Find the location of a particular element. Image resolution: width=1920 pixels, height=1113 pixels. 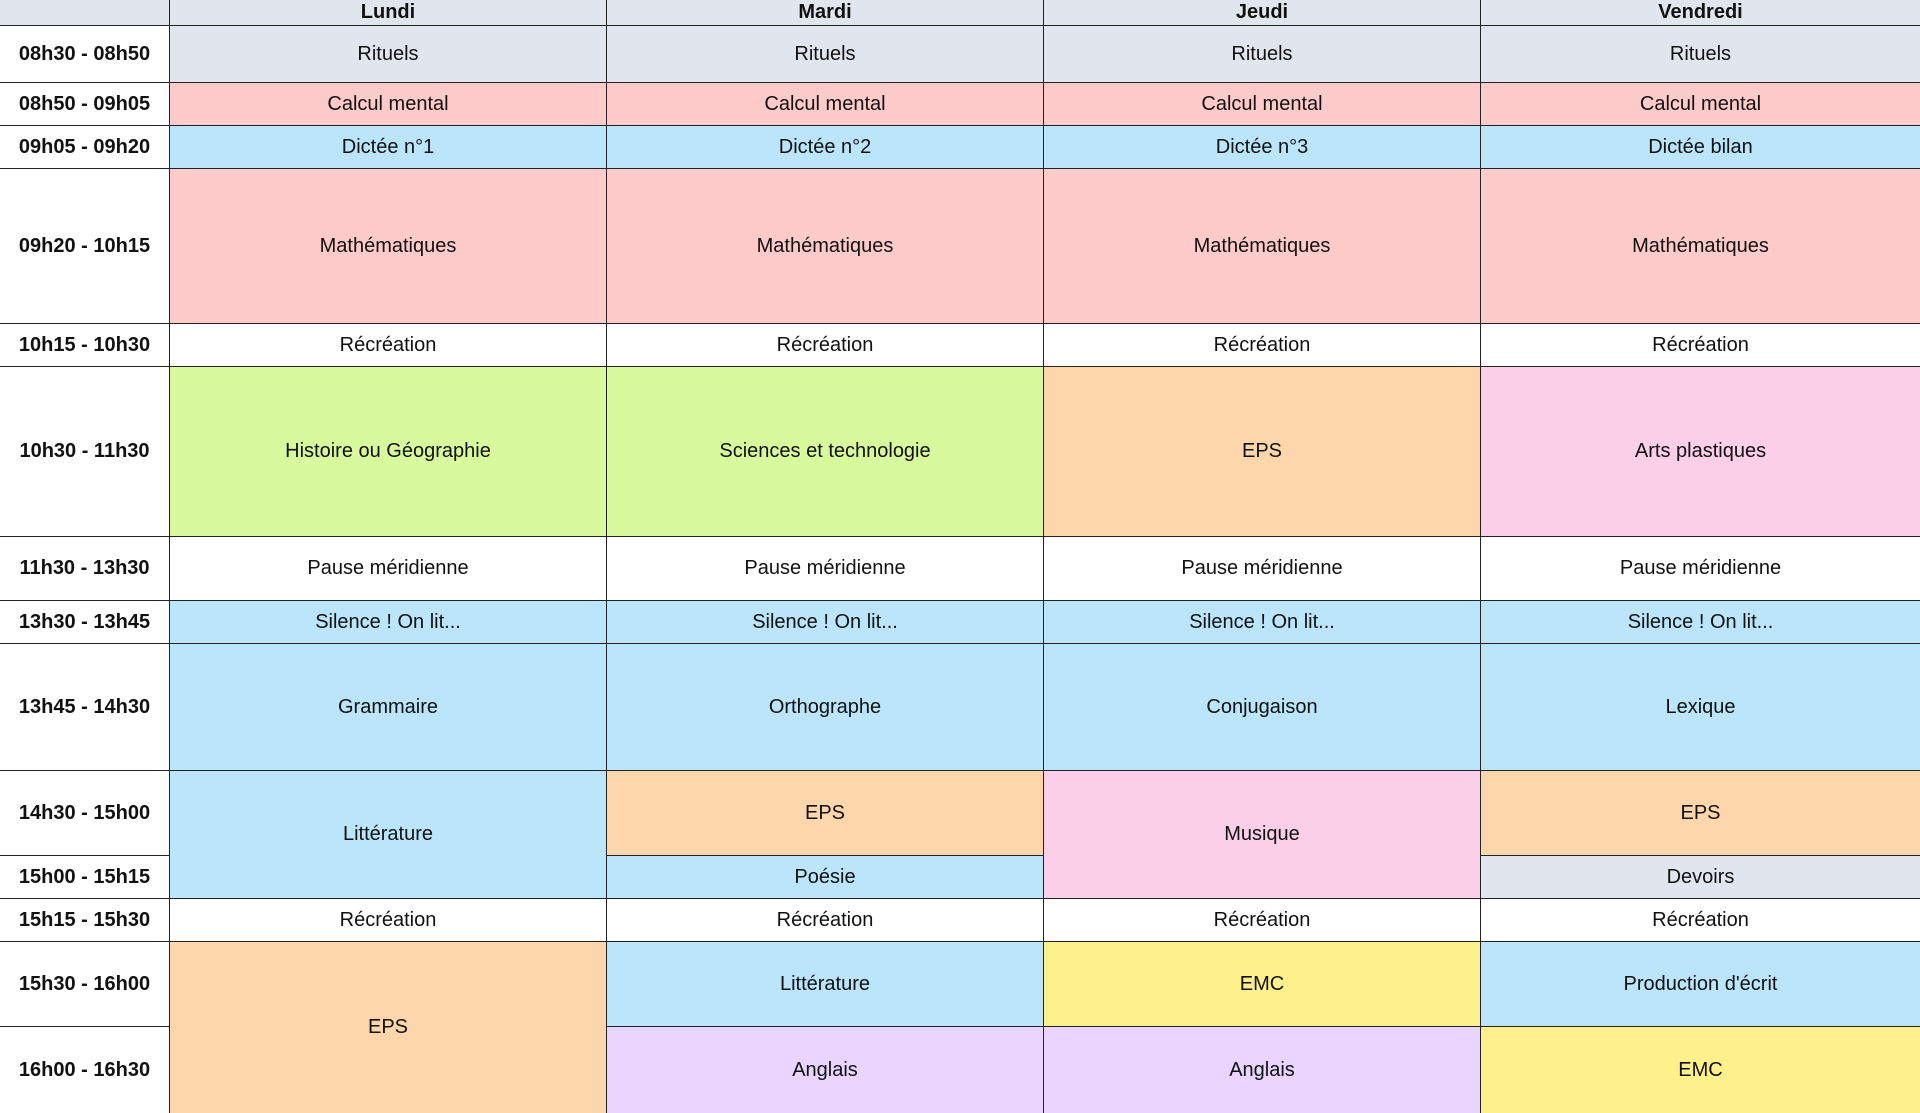

time-label: 15h00 - 15h15 is located at coordinates (85, 877).